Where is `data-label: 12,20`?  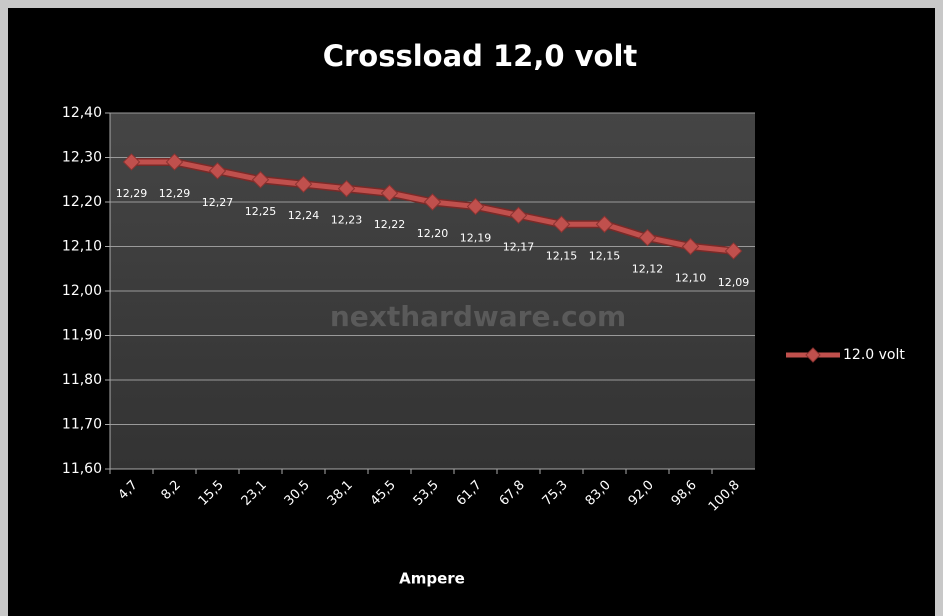
data-label: 12,20 is located at coordinates (433, 233).